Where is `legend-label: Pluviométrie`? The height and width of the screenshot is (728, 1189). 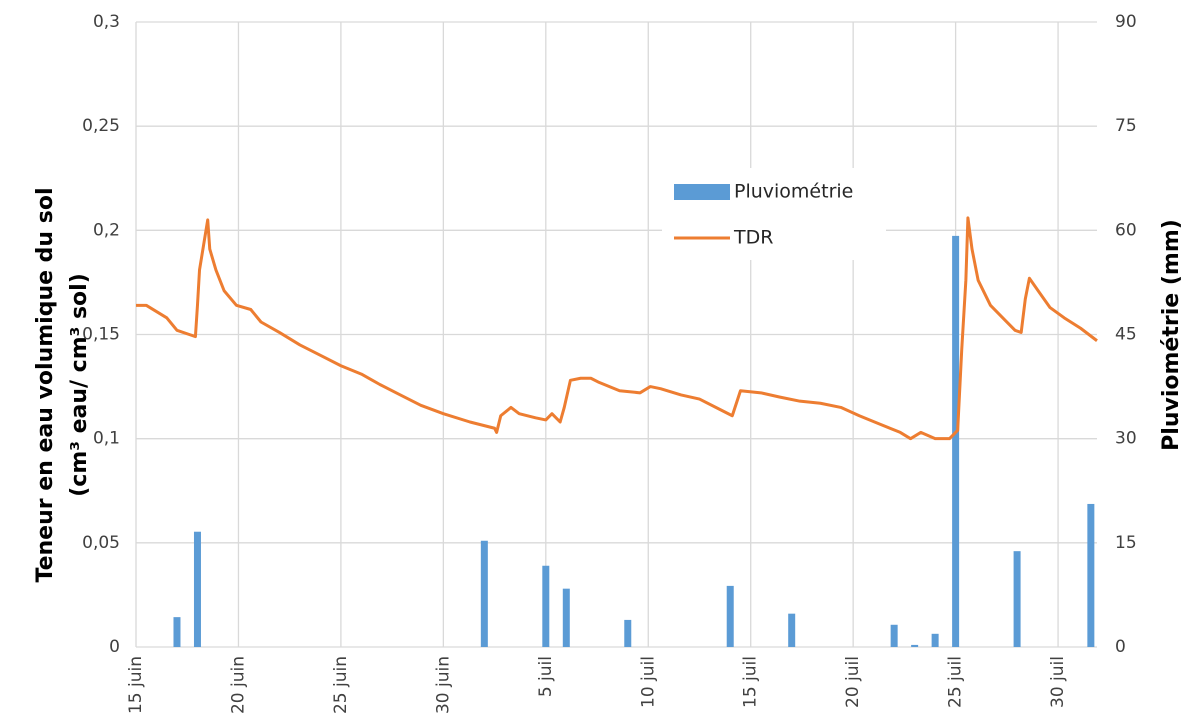 legend-label: Pluviométrie is located at coordinates (793, 192).